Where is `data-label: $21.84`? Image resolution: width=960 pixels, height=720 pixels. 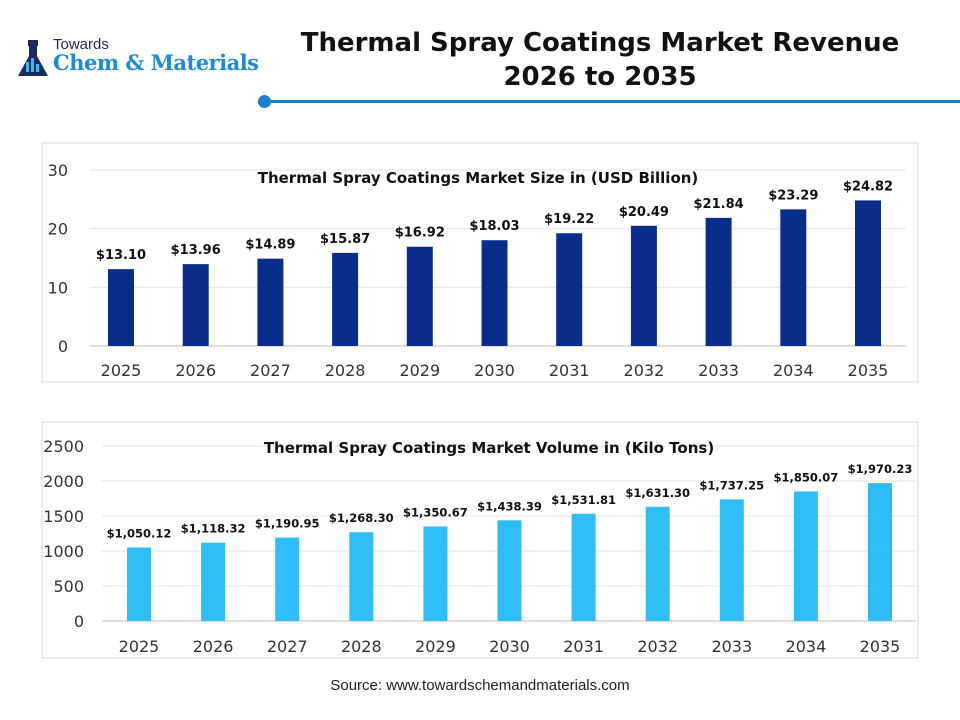 data-label: $21.84 is located at coordinates (719, 204).